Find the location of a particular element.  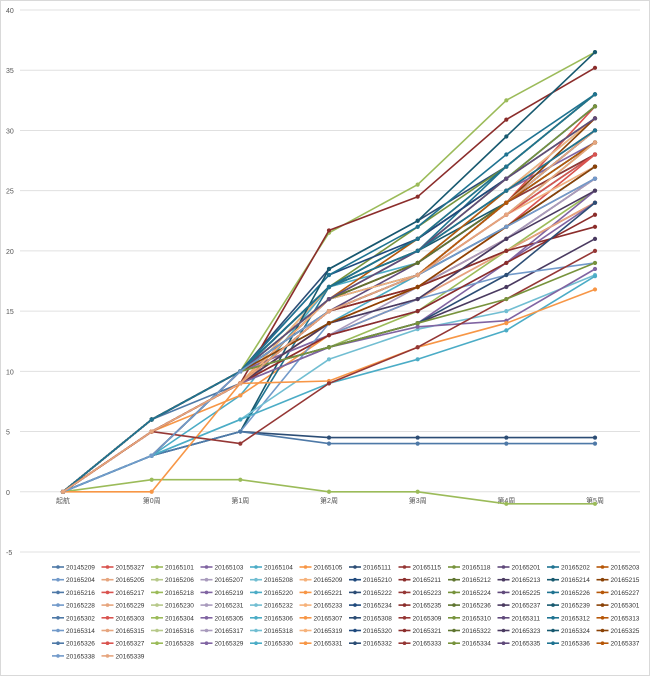

x-tick-label: 第5周 is located at coordinates (595, 500).